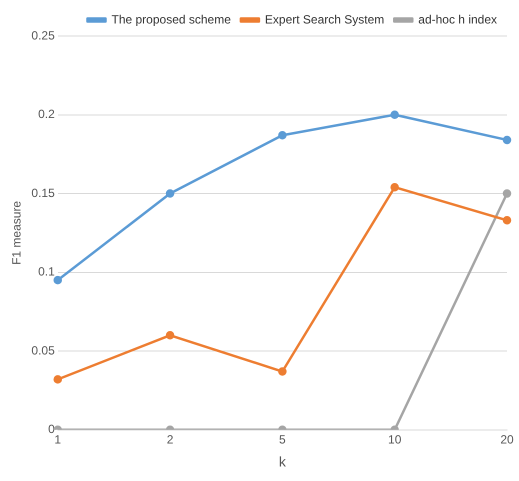 The width and height of the screenshot is (519, 481). I want to click on y-tick-label: 0.2, so click(47, 114).